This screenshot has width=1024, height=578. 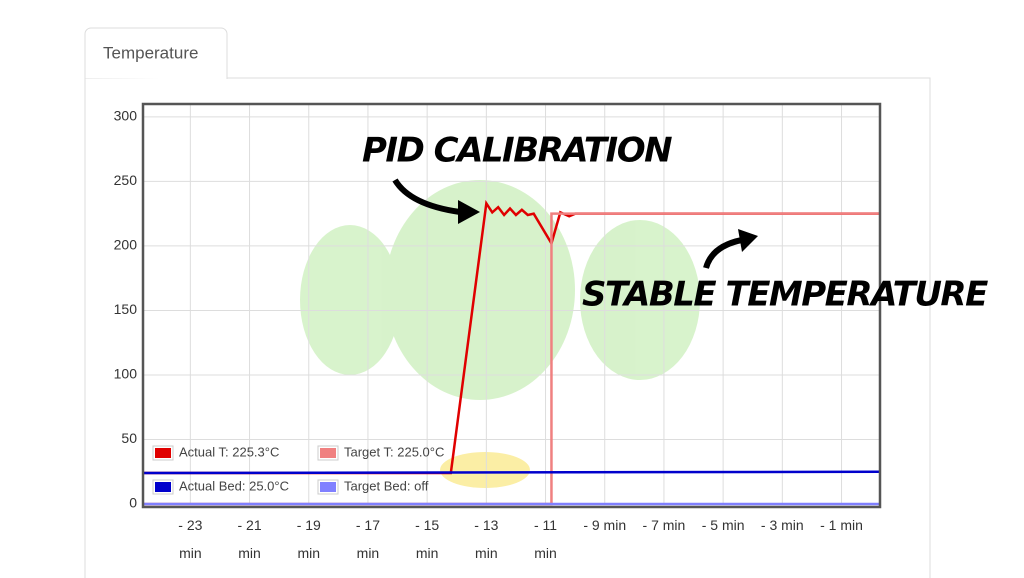 What do you see at coordinates (427, 539) in the screenshot?
I see `x-tick-label: - 15 min` at bounding box center [427, 539].